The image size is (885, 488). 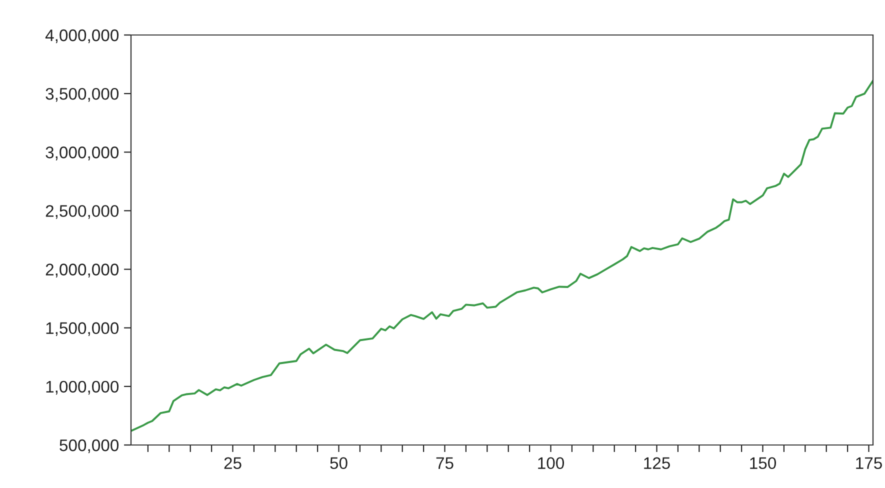 I want to click on x-tick-label: 100, so click(x=551, y=463).